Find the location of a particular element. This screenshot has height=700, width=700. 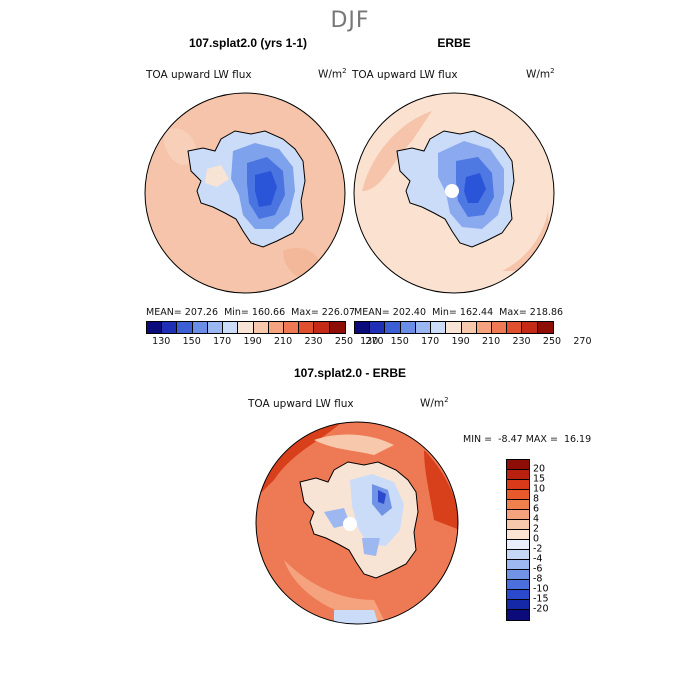

panel-2-antarctica is located at coordinates (455, 189).